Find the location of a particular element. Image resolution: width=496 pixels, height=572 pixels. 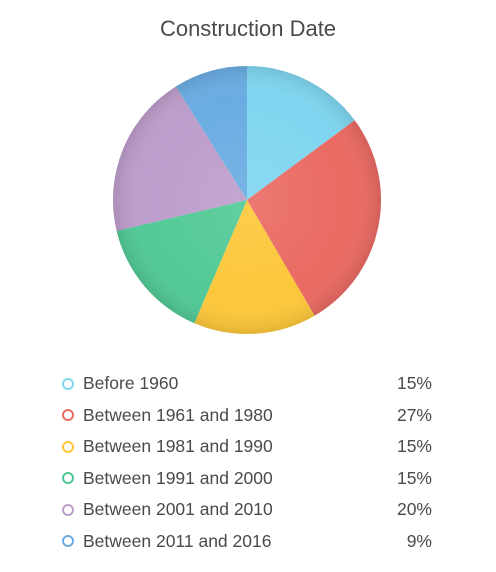

legend-item: Between 1961 and 1980 27% is located at coordinates (247, 416).